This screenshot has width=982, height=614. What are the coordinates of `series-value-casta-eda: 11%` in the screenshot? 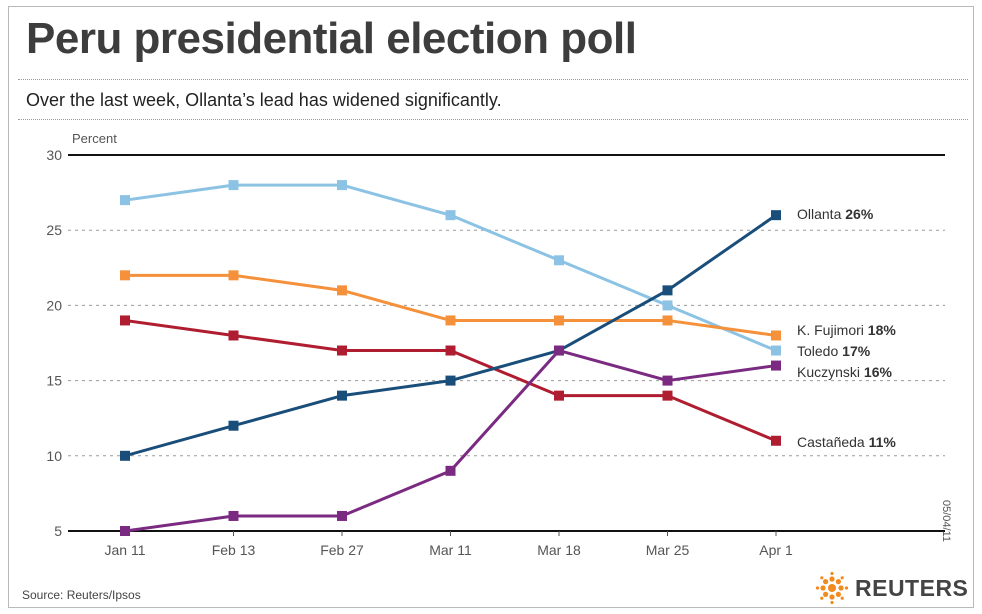 It's located at (883, 442).